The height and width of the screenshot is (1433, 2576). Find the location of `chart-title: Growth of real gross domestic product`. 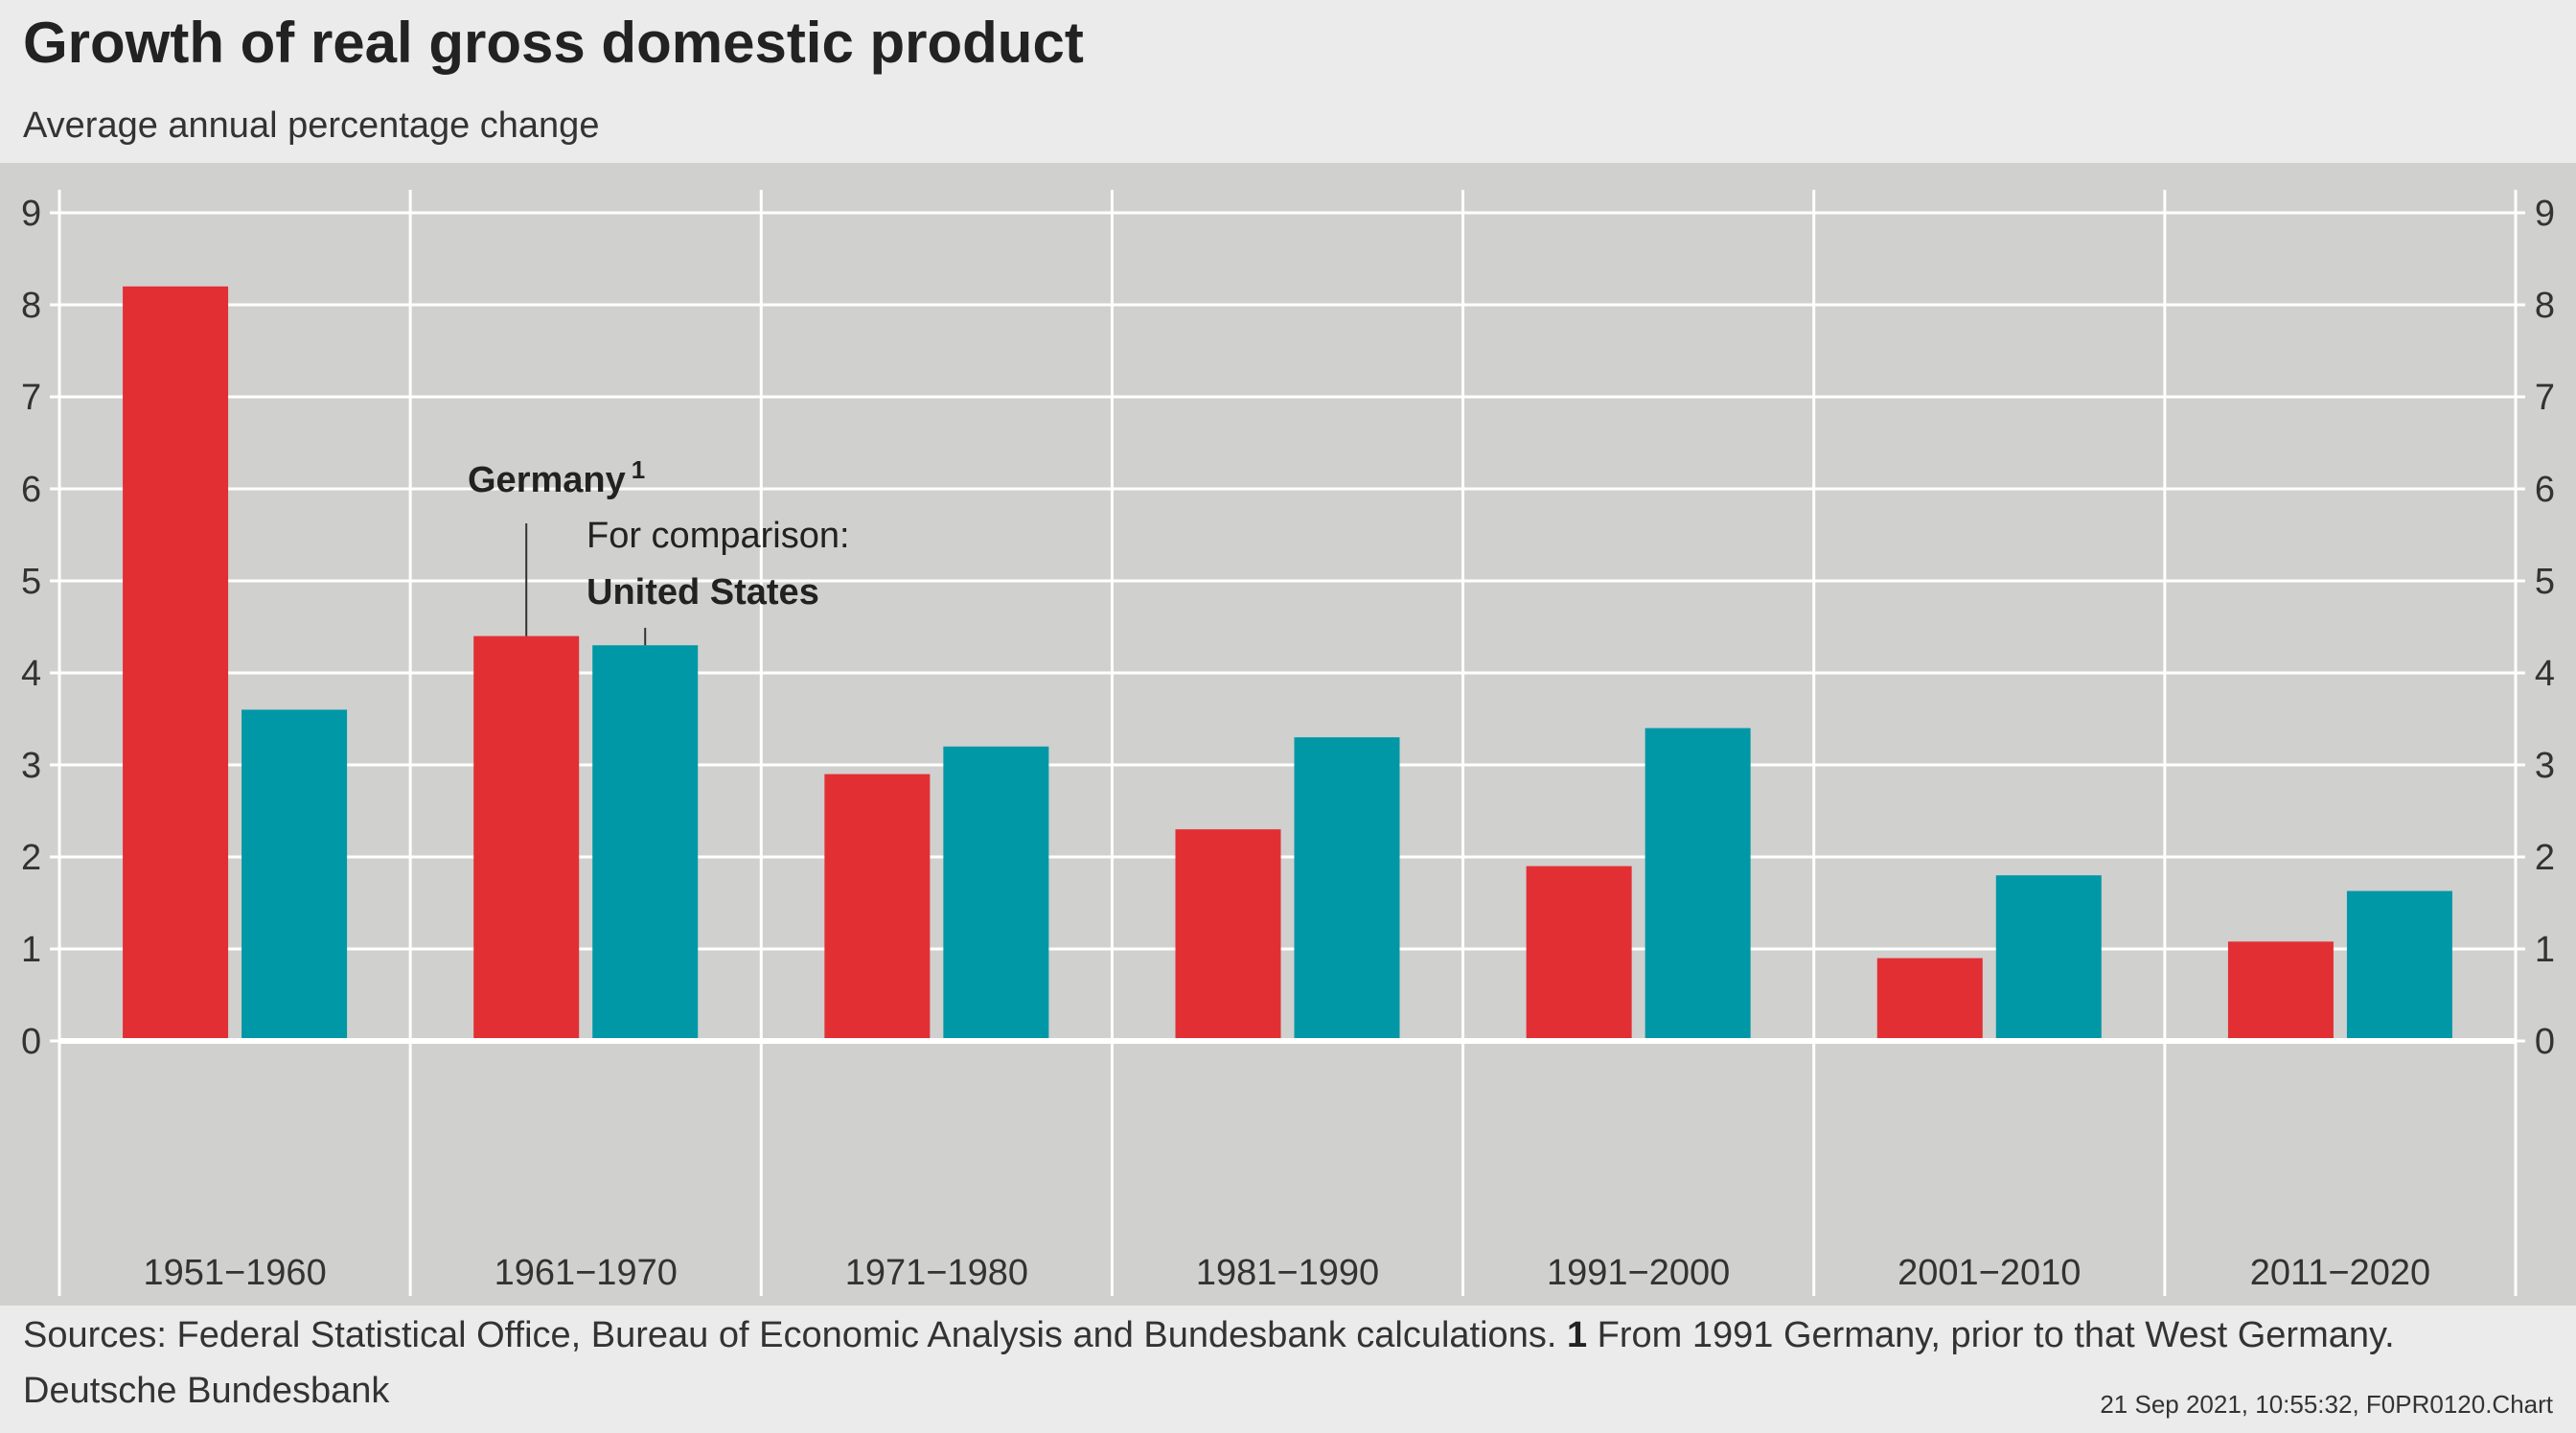

chart-title: Growth of real gross domestic product is located at coordinates (553, 43).